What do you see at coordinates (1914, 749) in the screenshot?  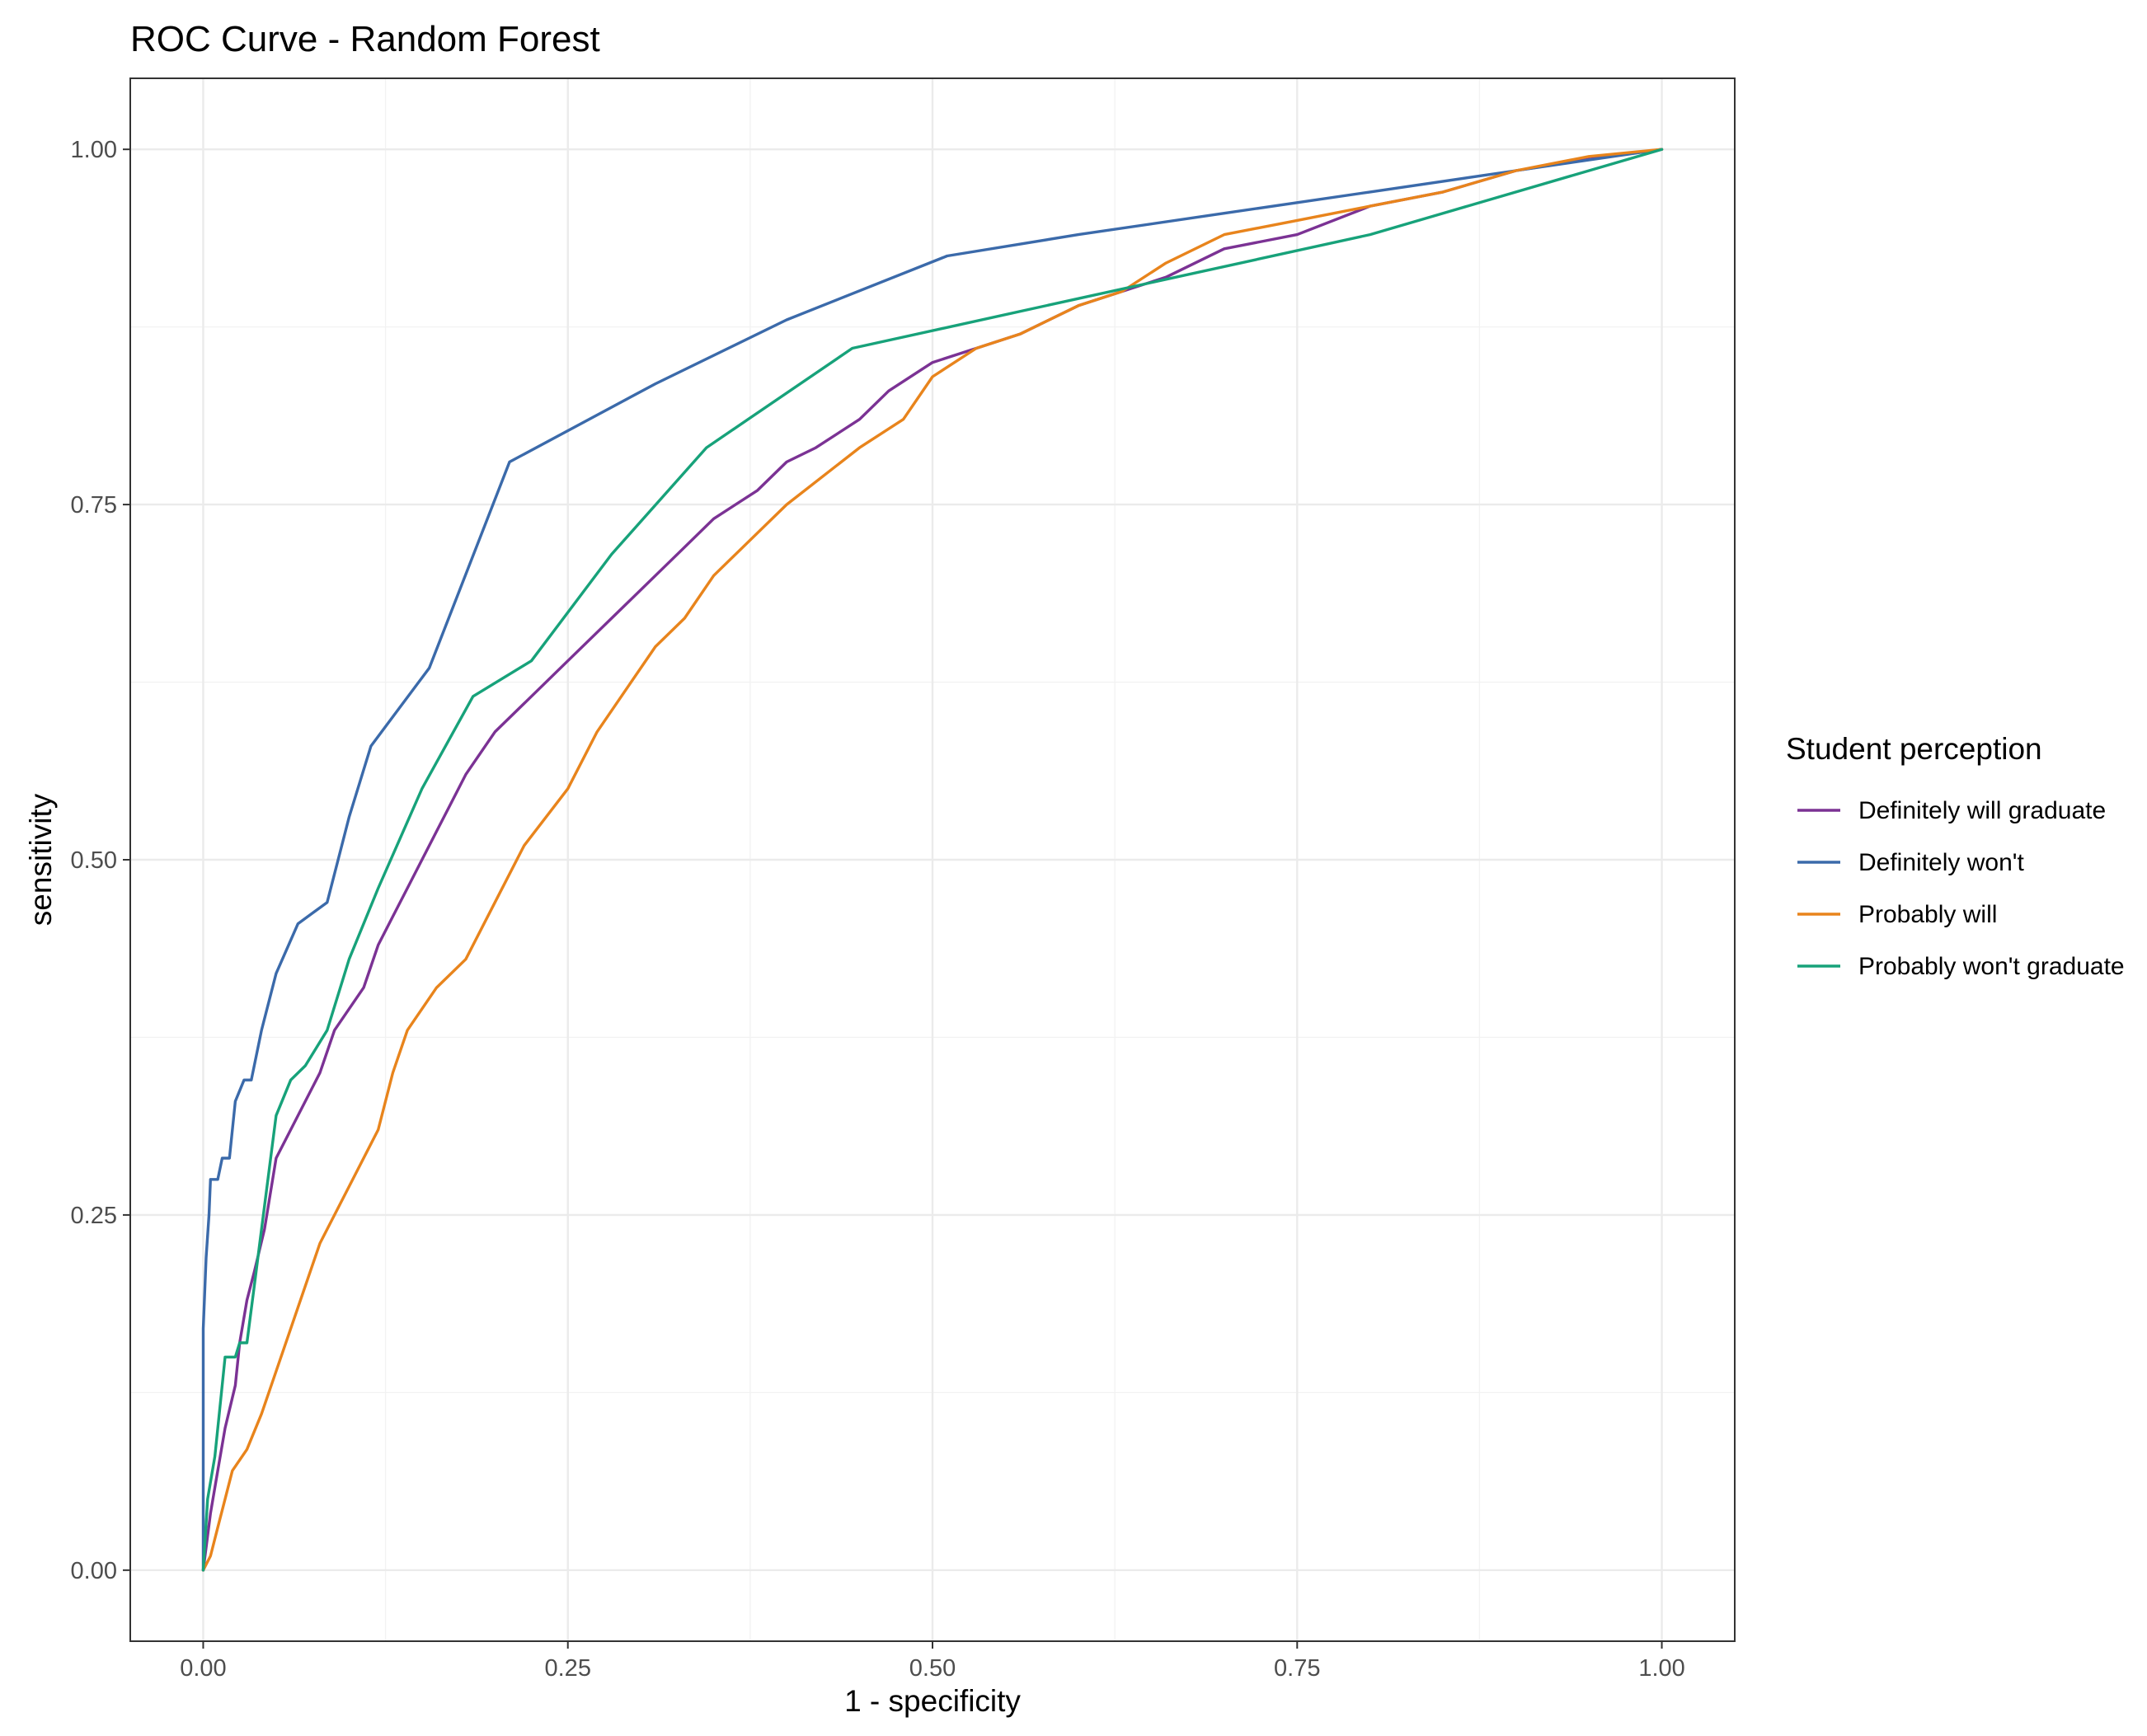 I see `legend-title: Student perception` at bounding box center [1914, 749].